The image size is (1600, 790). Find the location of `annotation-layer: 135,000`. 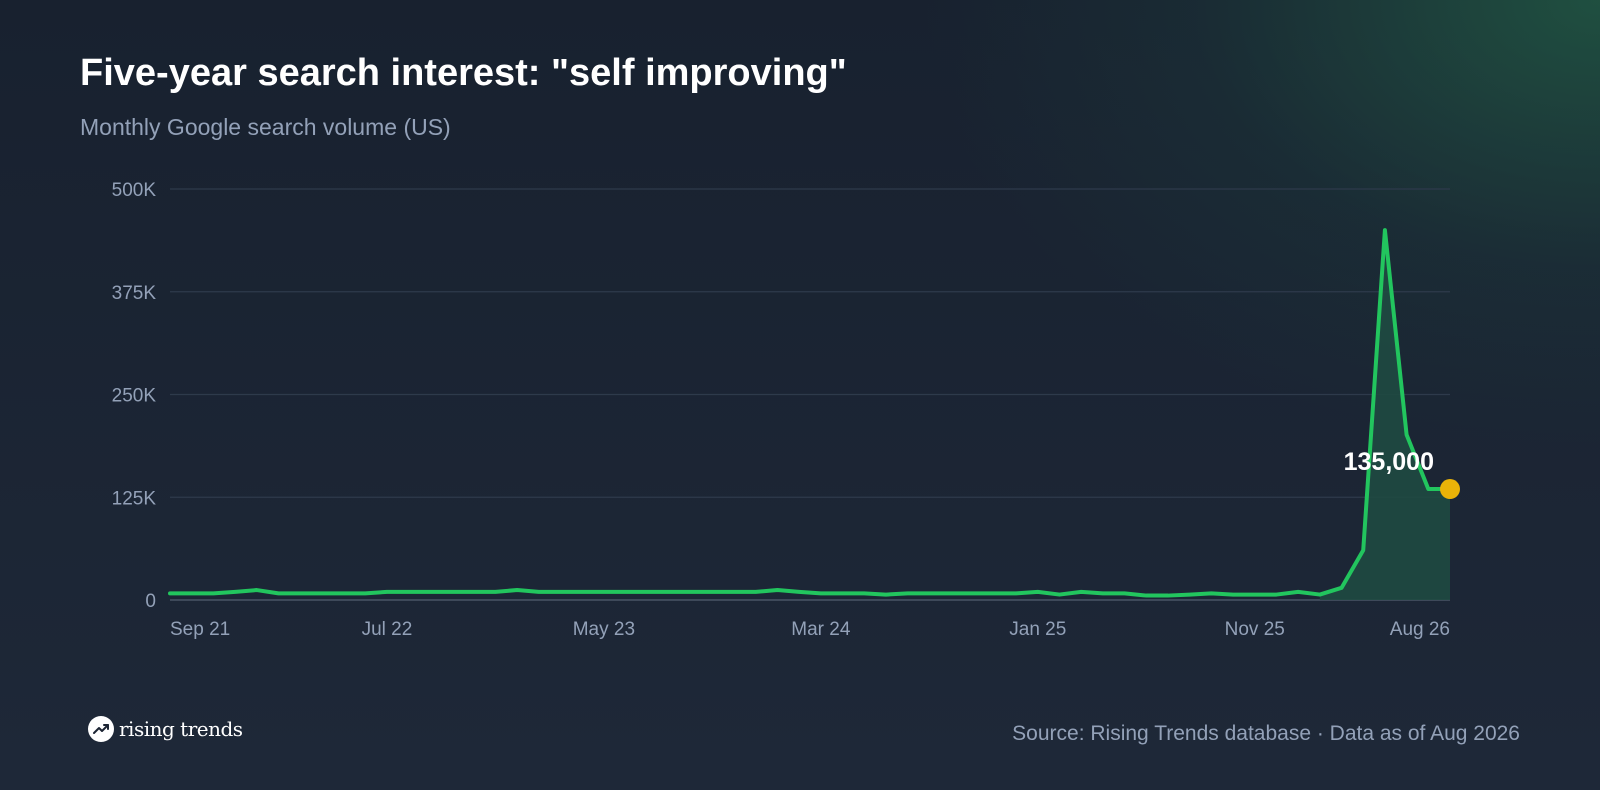

annotation-layer: 135,000 is located at coordinates (1402, 474).